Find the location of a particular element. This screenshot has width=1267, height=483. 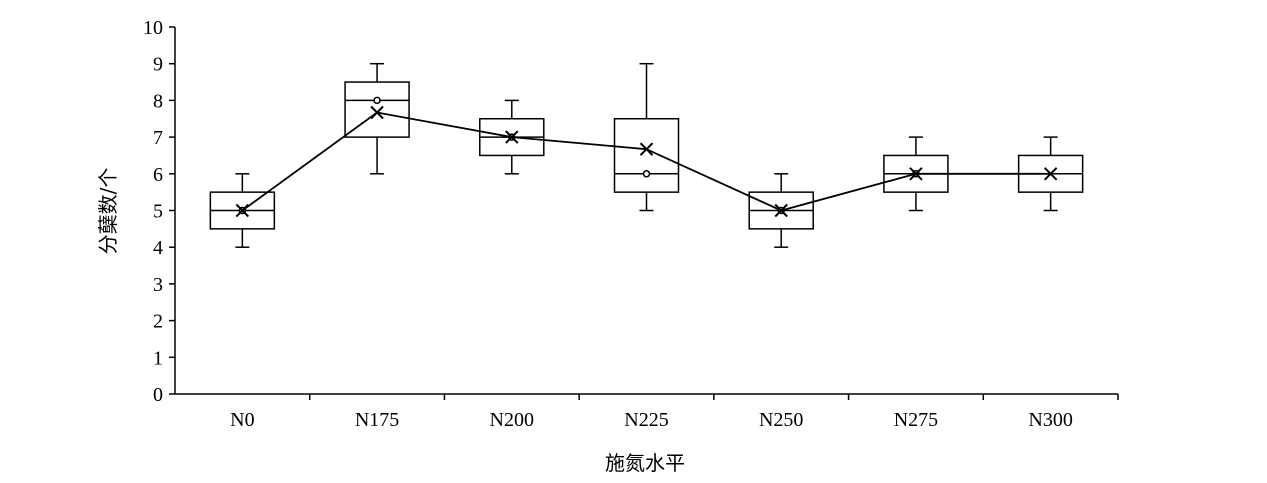

y-axis-title: 分蘖数/个 is located at coordinates (108, 211).